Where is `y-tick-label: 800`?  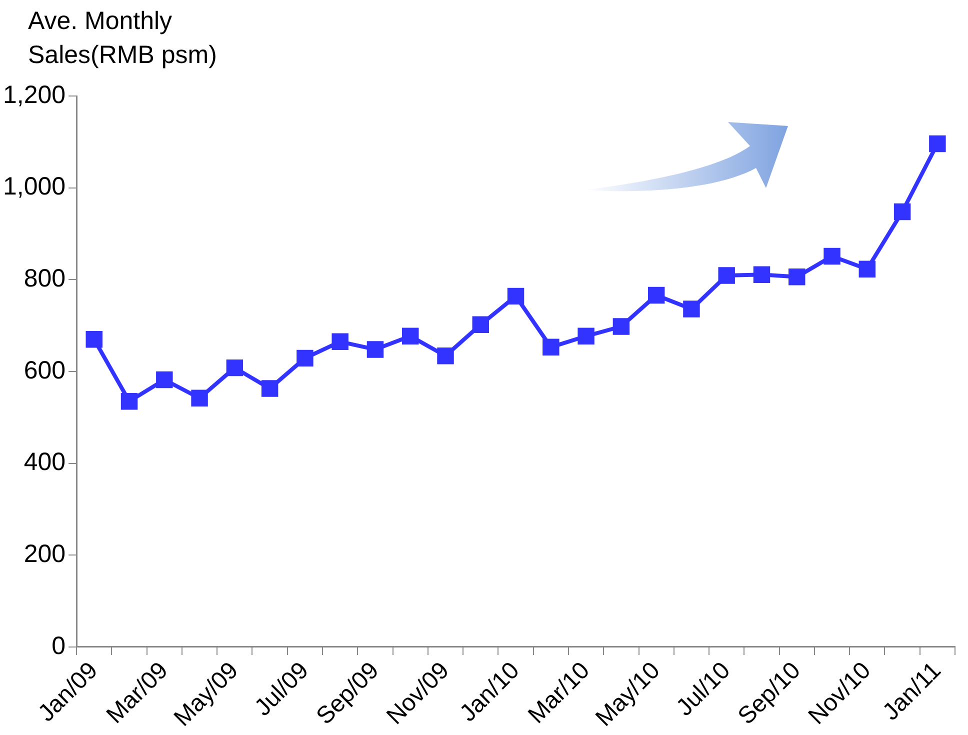
y-tick-label: 800 is located at coordinates (45, 278).